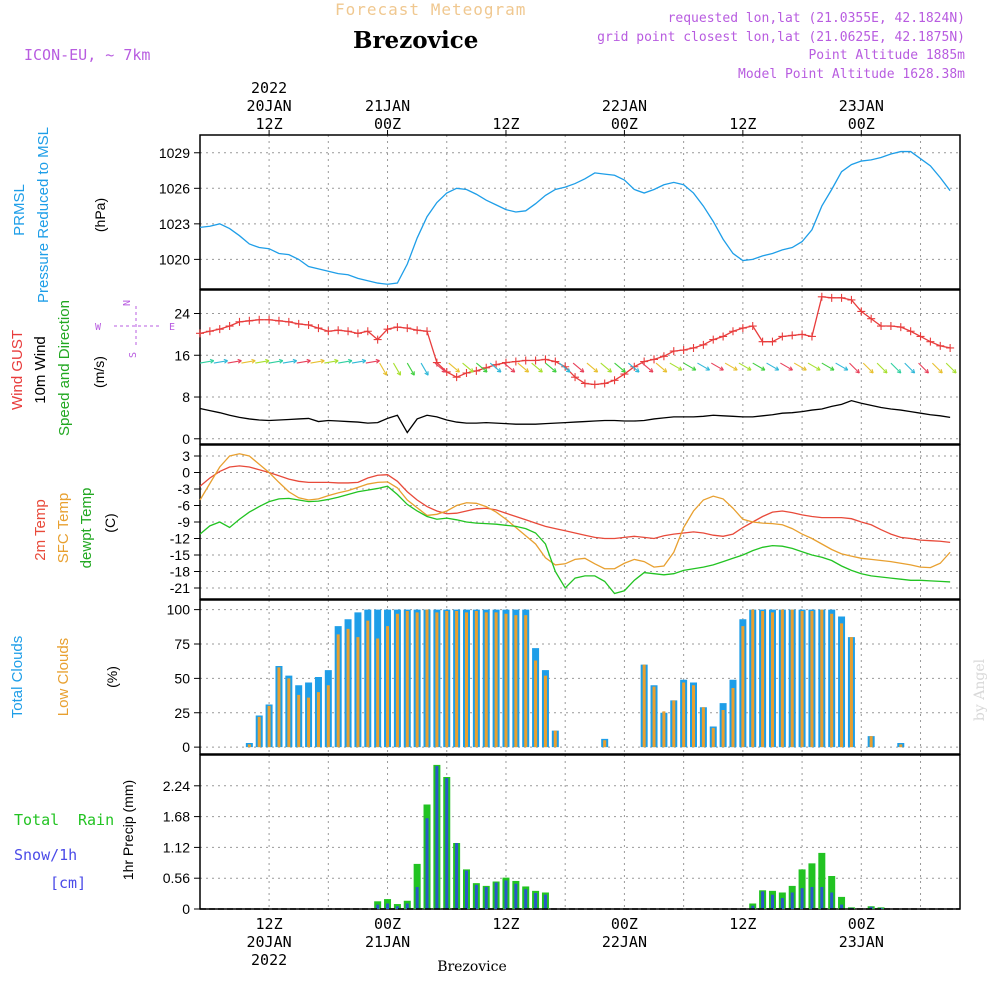 The image size is (1000, 1000). Describe the element at coordinates (182, 713) in the screenshot. I see `y-tick-label: 25` at that location.